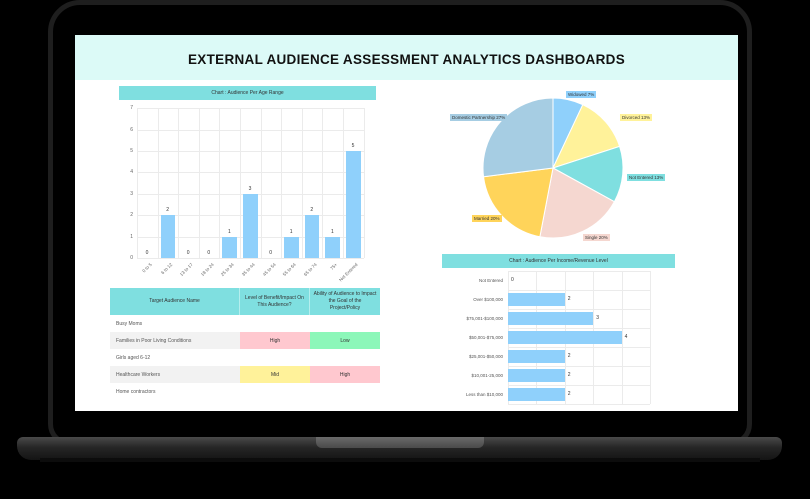 The height and width of the screenshot is (499, 810). What do you see at coordinates (131, 258) in the screenshot?
I see `y-tick-label: 0` at bounding box center [131, 258].